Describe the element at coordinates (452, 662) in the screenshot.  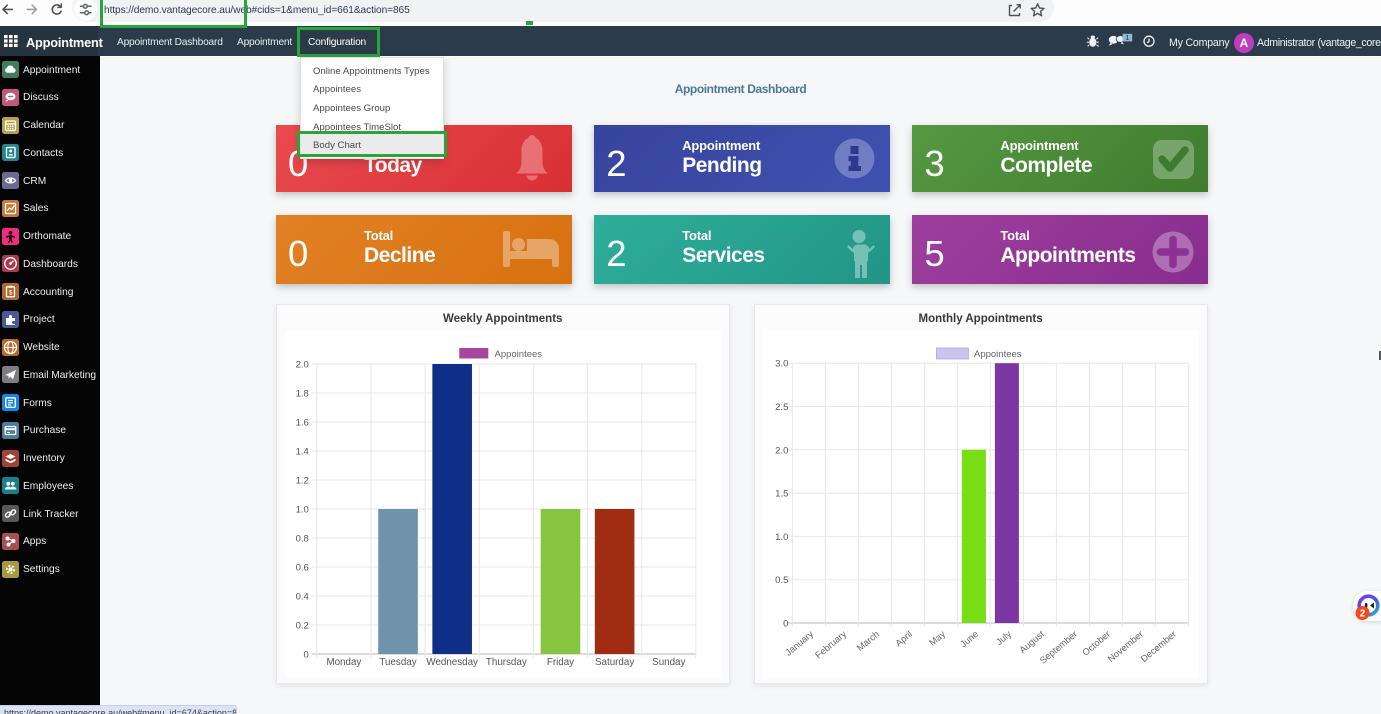
I see `svg-text: Wednesday` at that location.